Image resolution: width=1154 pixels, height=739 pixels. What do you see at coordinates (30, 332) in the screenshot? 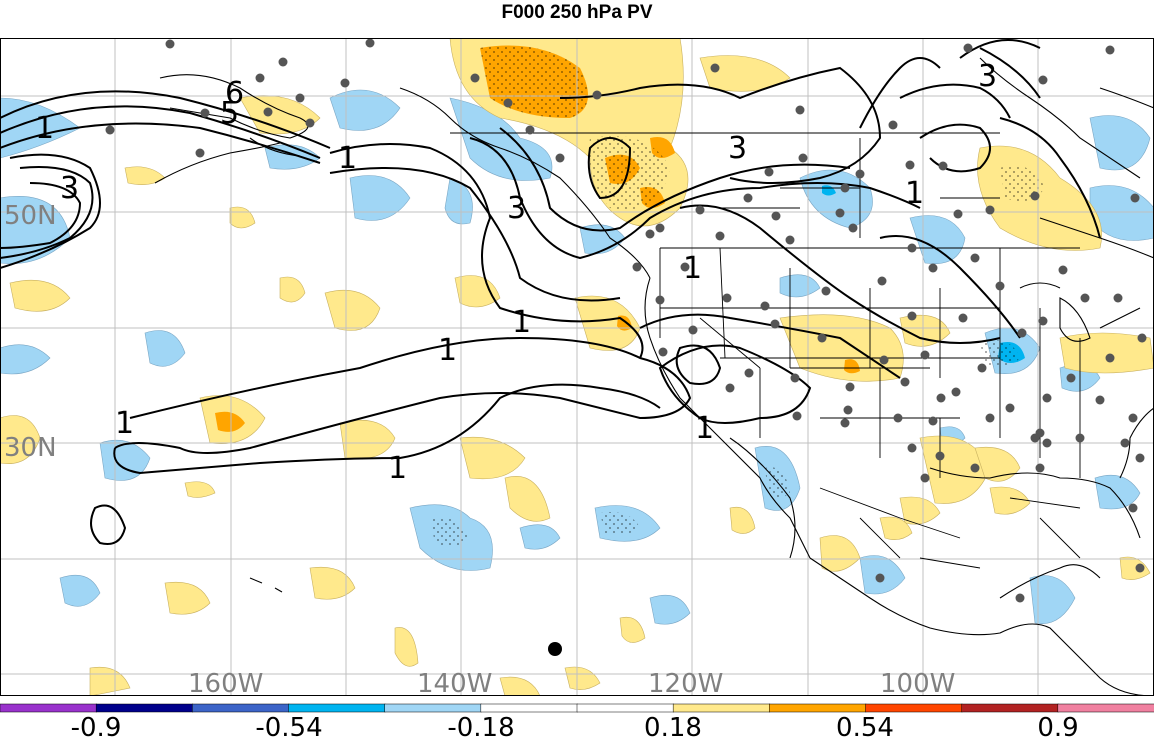
I see `lat-labels: 50N 30N` at bounding box center [30, 332].